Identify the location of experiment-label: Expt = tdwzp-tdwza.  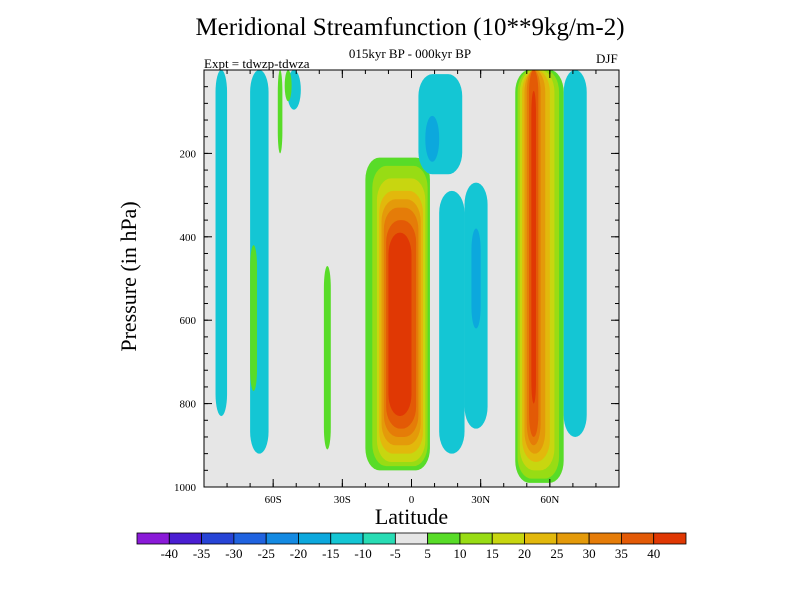
(257, 63).